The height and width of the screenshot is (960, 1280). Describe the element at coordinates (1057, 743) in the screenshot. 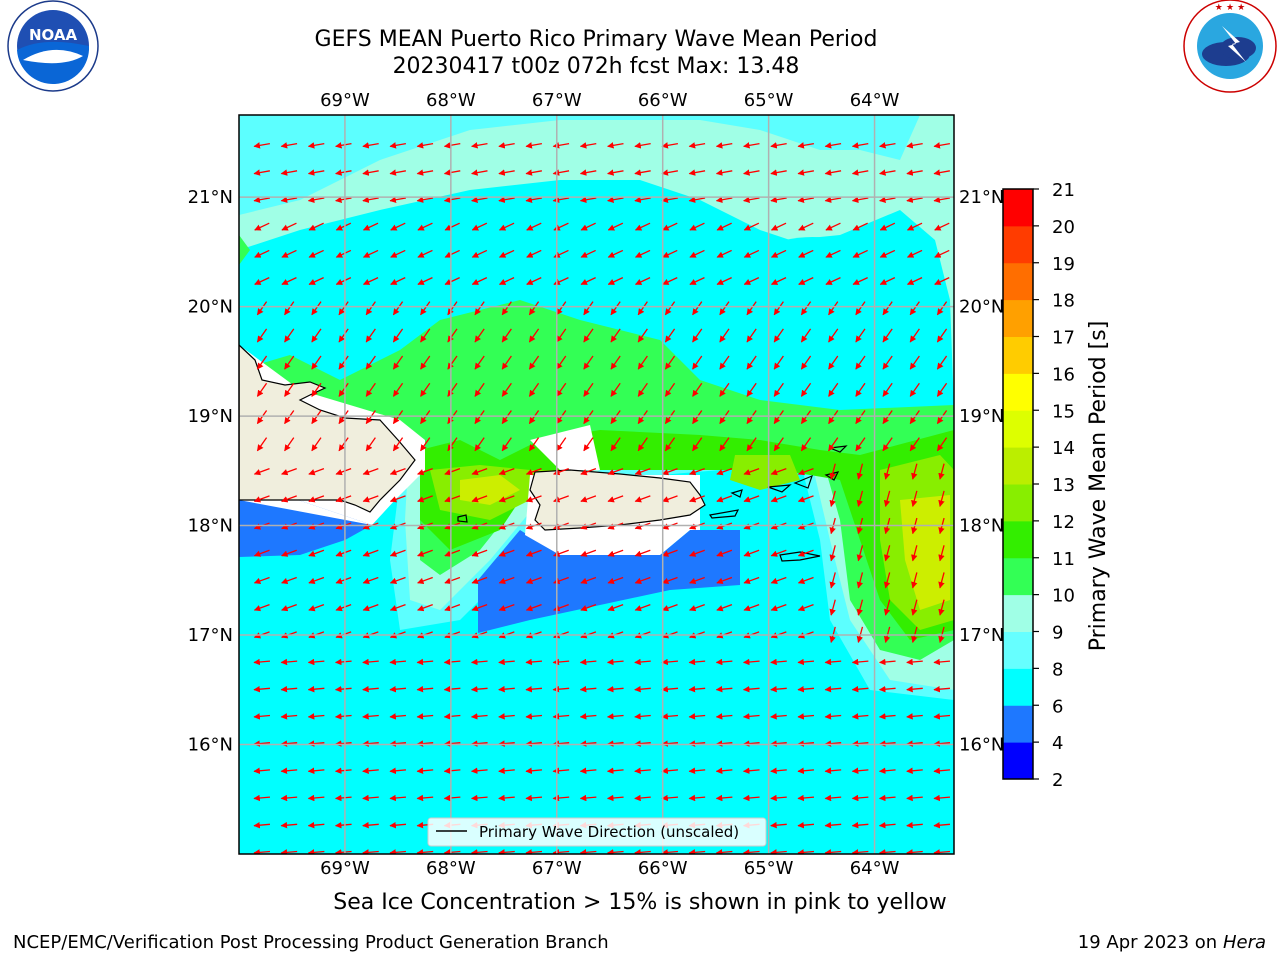

I see `colorbar-tick-label: 4` at that location.